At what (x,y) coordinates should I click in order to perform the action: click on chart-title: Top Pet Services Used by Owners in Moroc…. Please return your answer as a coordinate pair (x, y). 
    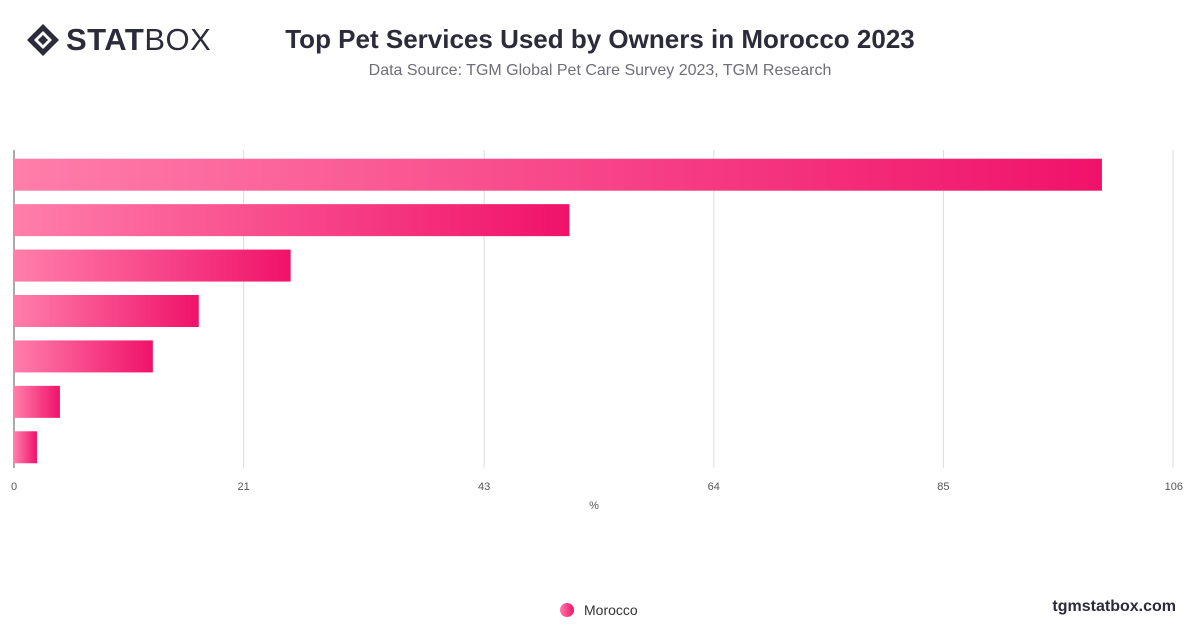
    Looking at the image, I should click on (600, 39).